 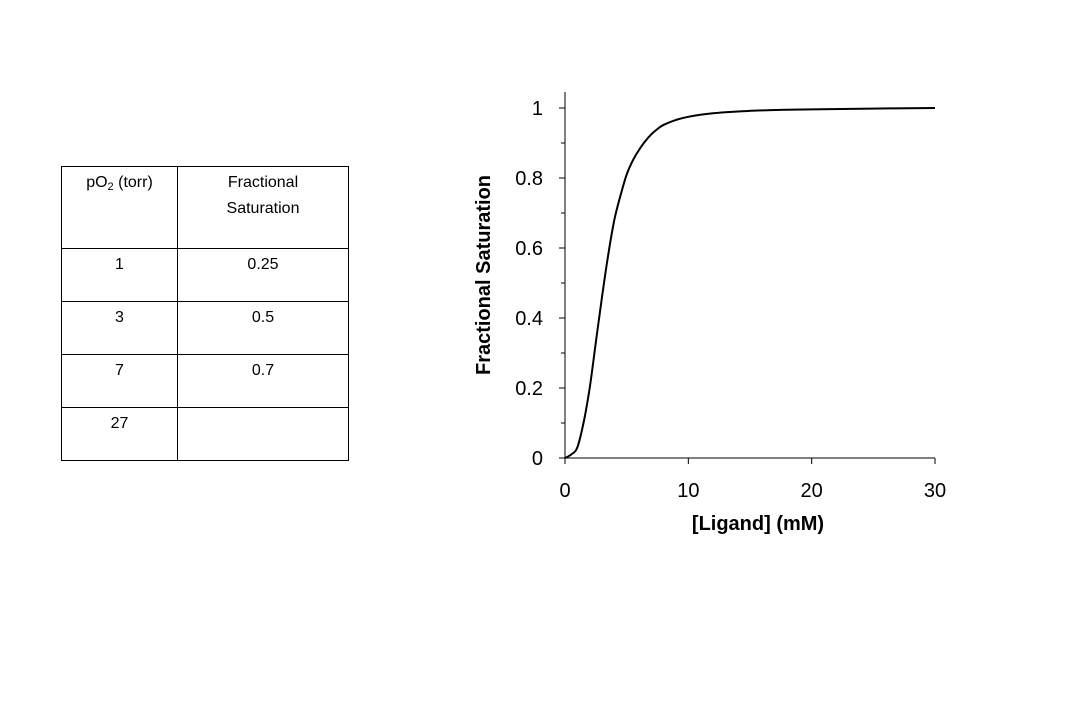 I want to click on header-po2-unit: (torr), so click(x=133, y=182).